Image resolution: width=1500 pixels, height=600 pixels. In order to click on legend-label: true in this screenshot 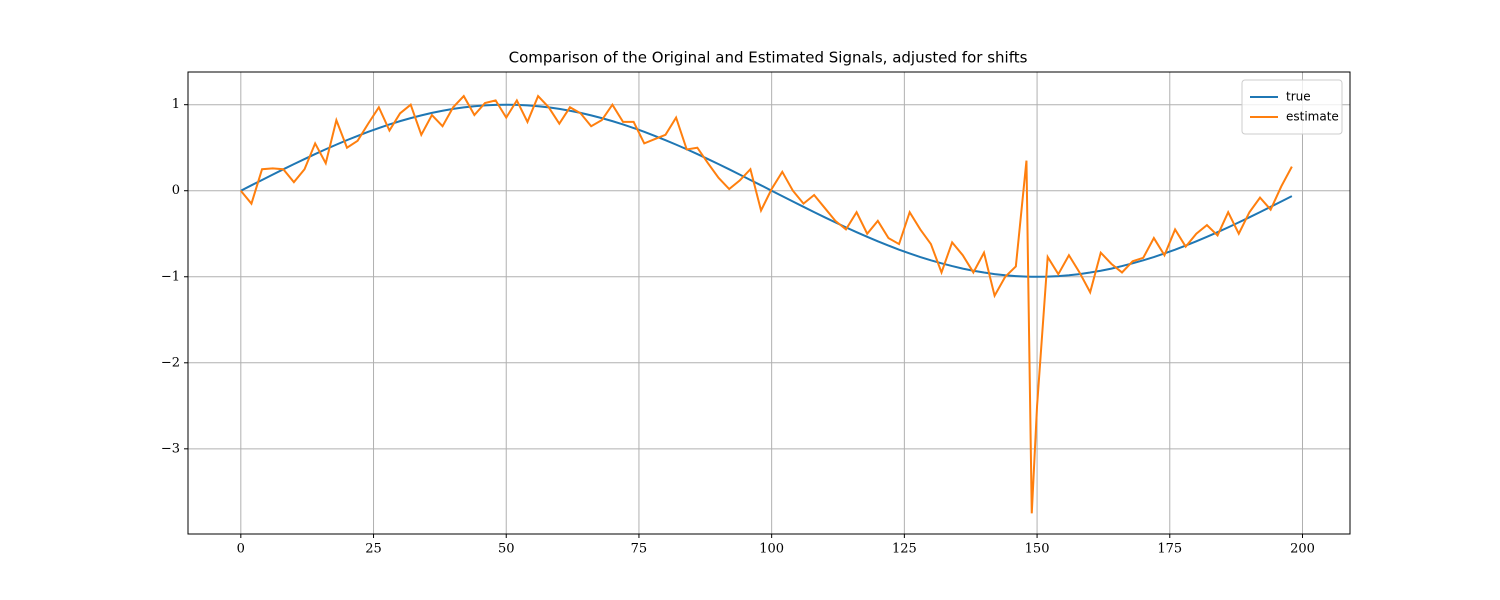, I will do `click(1298, 97)`.